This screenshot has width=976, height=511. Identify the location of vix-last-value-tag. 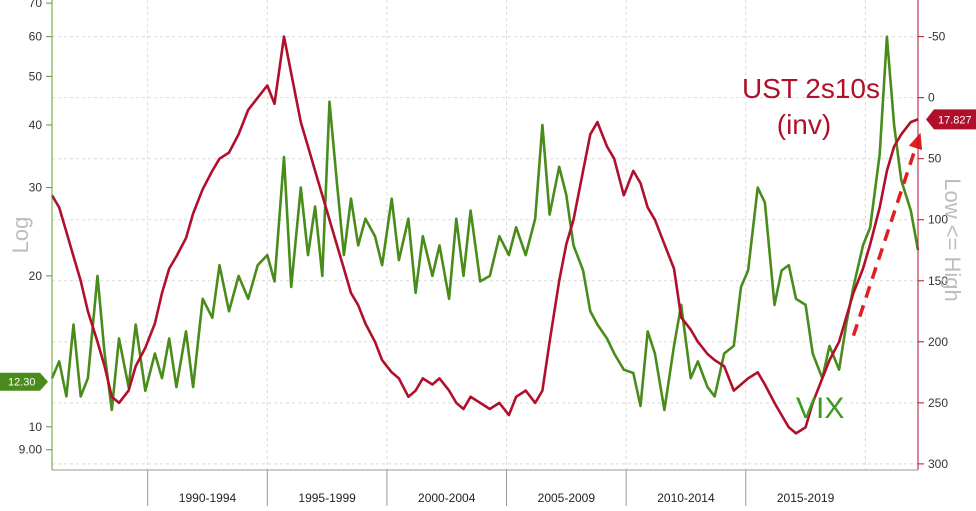
(24, 381).